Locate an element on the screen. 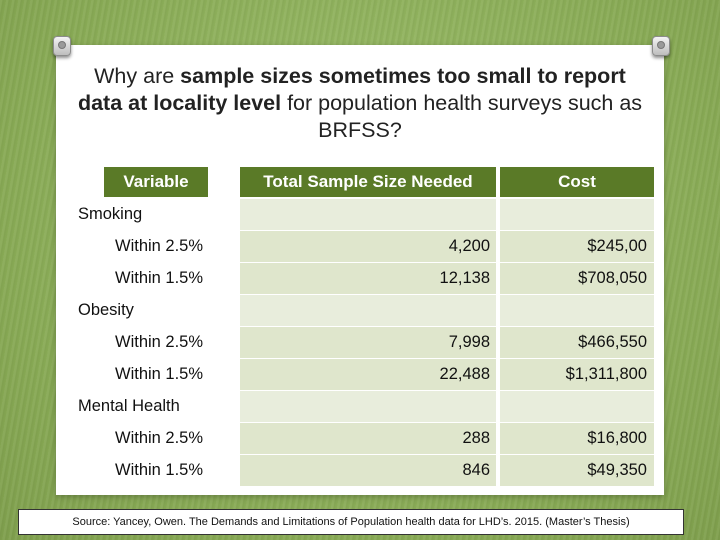 The height and width of the screenshot is (540, 720). sample-size-value: 12,138 is located at coordinates (464, 278).